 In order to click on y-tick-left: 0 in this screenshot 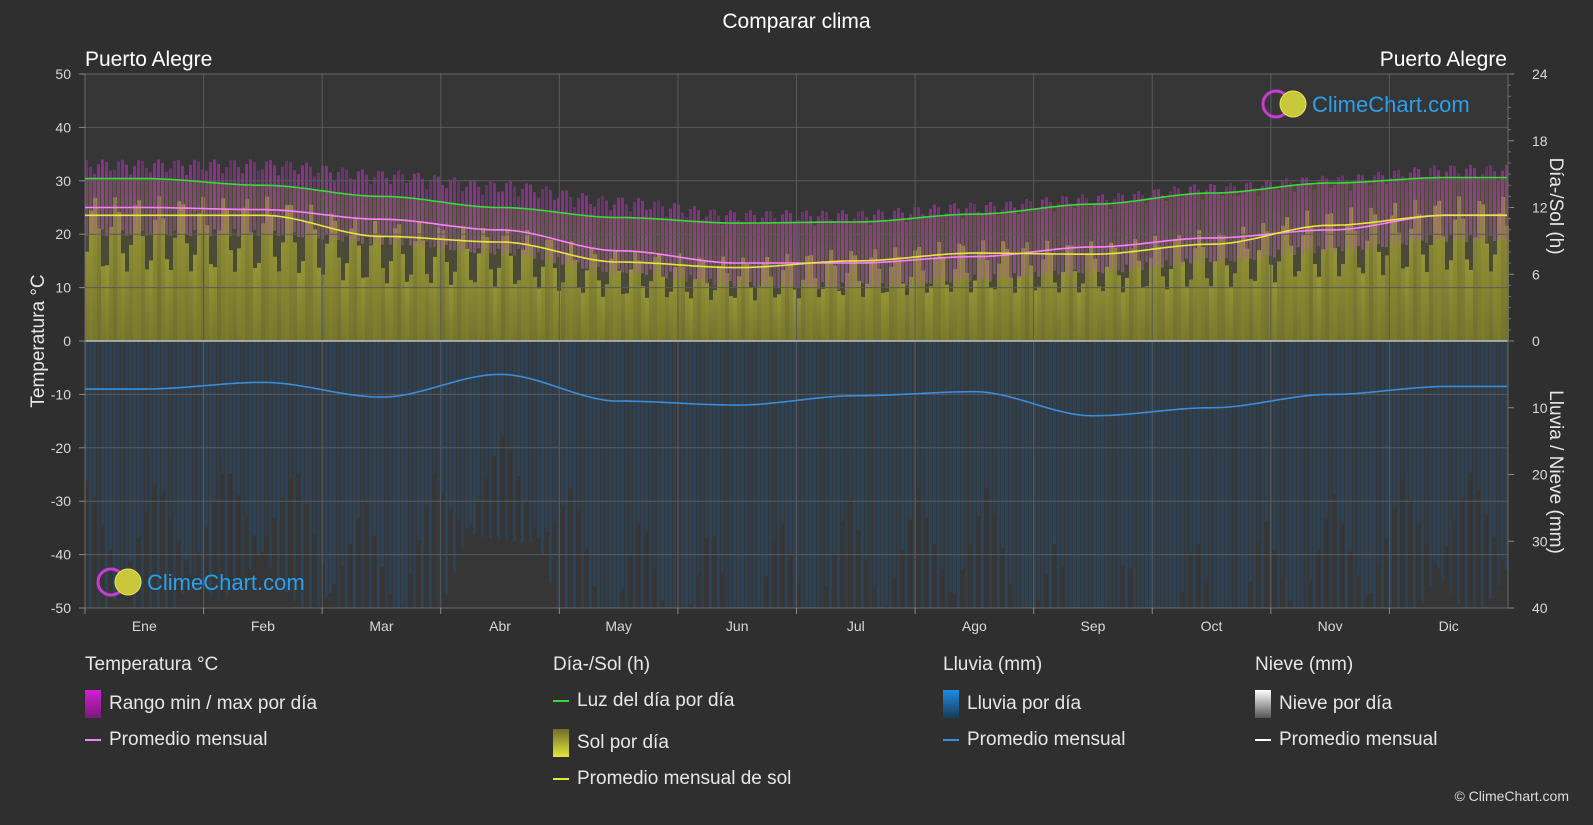, I will do `click(67, 341)`.